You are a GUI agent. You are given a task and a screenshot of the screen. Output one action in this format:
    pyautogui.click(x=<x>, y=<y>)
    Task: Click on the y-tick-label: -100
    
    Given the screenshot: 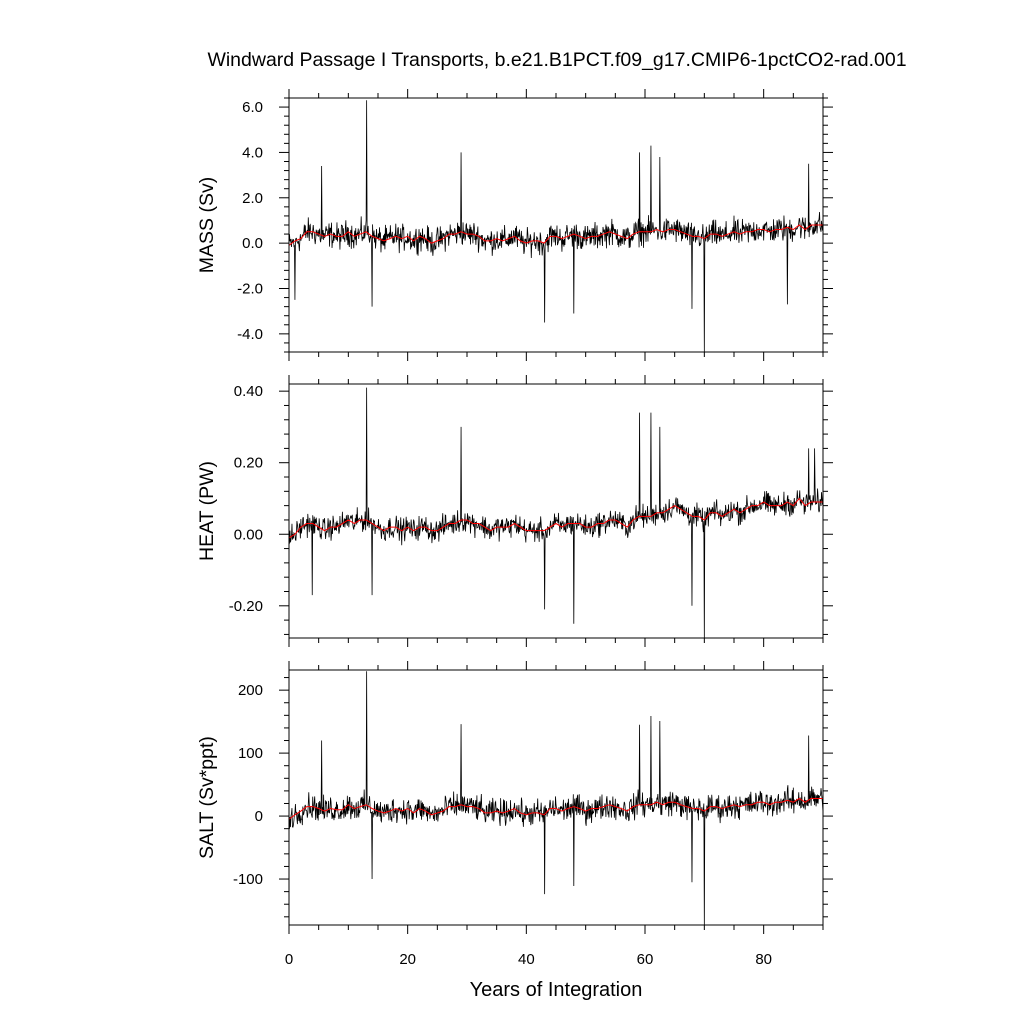 What is the action you would take?
    pyautogui.click(x=248, y=879)
    